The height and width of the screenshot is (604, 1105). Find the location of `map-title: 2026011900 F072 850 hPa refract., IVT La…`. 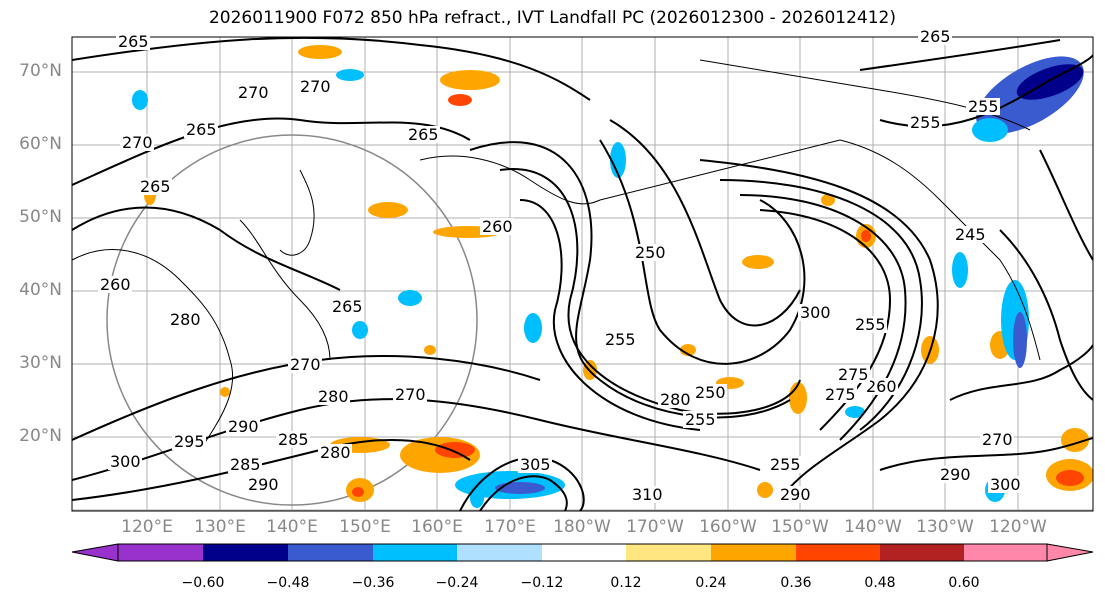

map-title: 2026011900 F072 850 hPa refract., IVT La… is located at coordinates (552, 18).